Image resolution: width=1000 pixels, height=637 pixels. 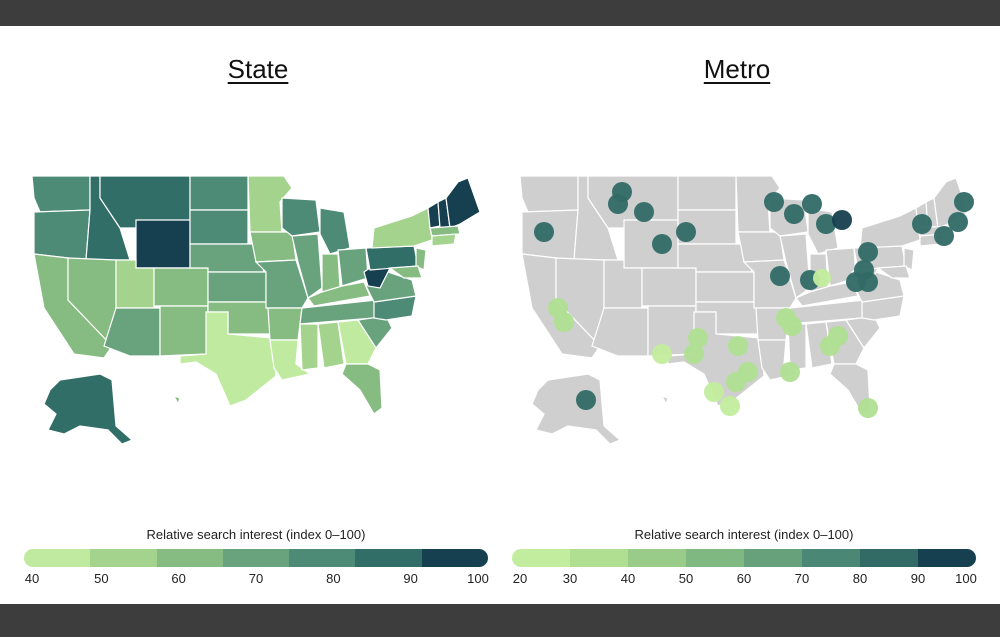 I want to click on metro-legend-colorbar, so click(x=744, y=558).